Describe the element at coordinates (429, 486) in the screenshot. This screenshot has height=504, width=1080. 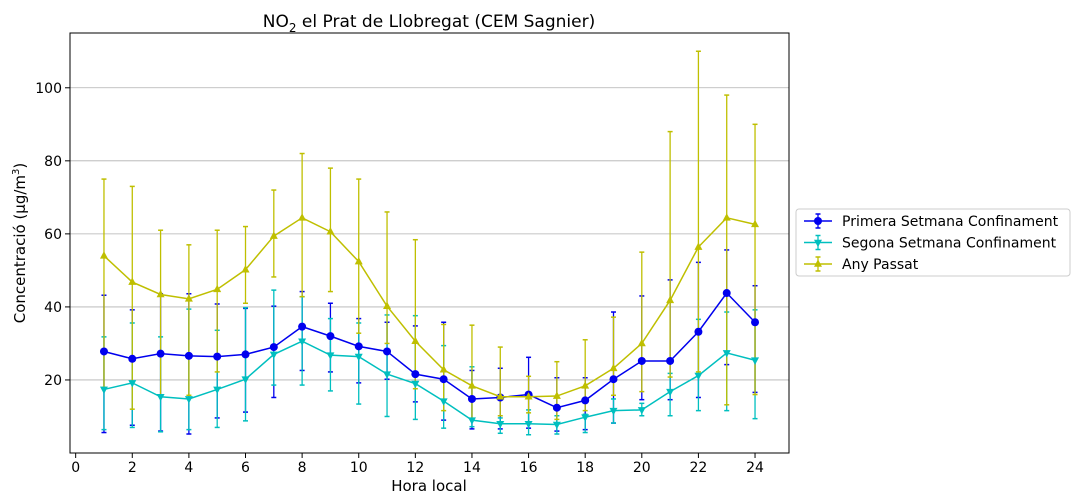
I see `x-axis-label: Hora local` at that location.